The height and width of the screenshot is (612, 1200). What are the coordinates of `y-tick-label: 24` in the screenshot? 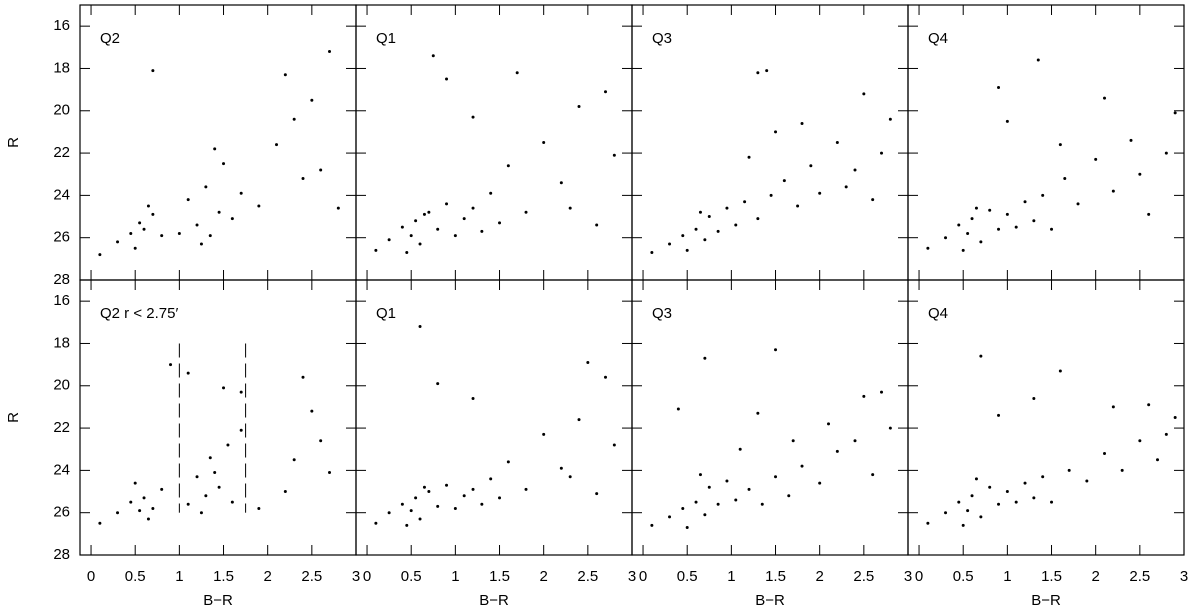 It's located at (61, 469).